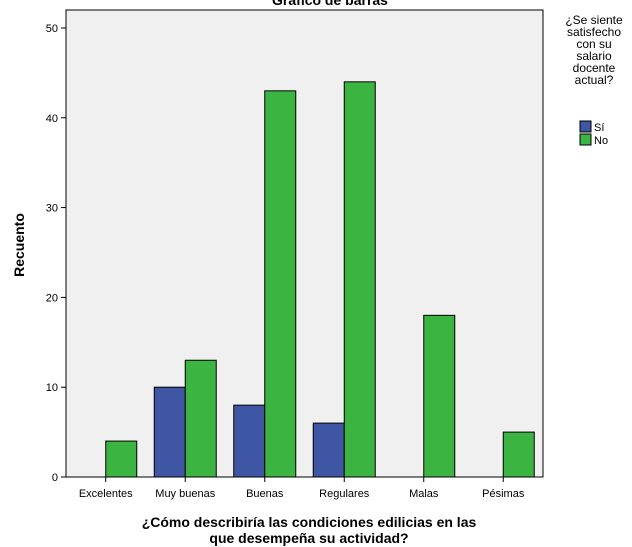 Image resolution: width=632 pixels, height=547 pixels. Describe the element at coordinates (594, 56) in the screenshot. I see `legend-title-line: salario` at that location.